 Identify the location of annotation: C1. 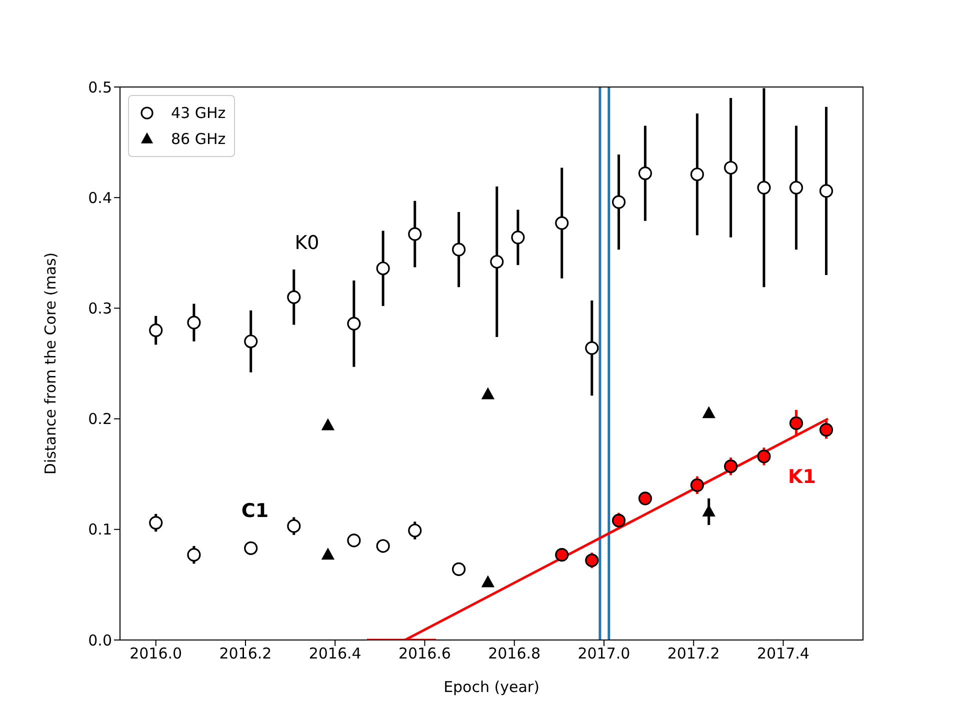
(255, 511).